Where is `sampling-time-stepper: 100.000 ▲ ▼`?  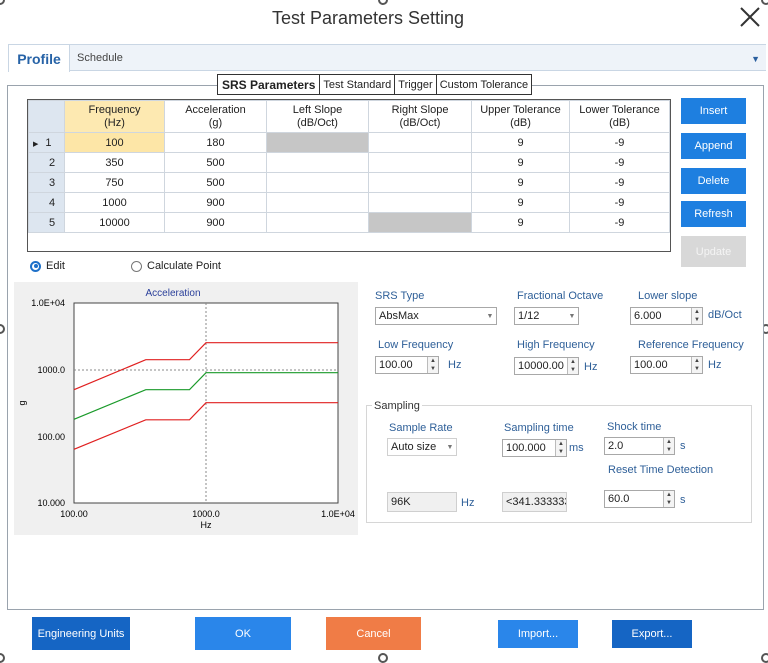
sampling-time-stepper: 100.000 ▲ ▼ is located at coordinates (534, 448).